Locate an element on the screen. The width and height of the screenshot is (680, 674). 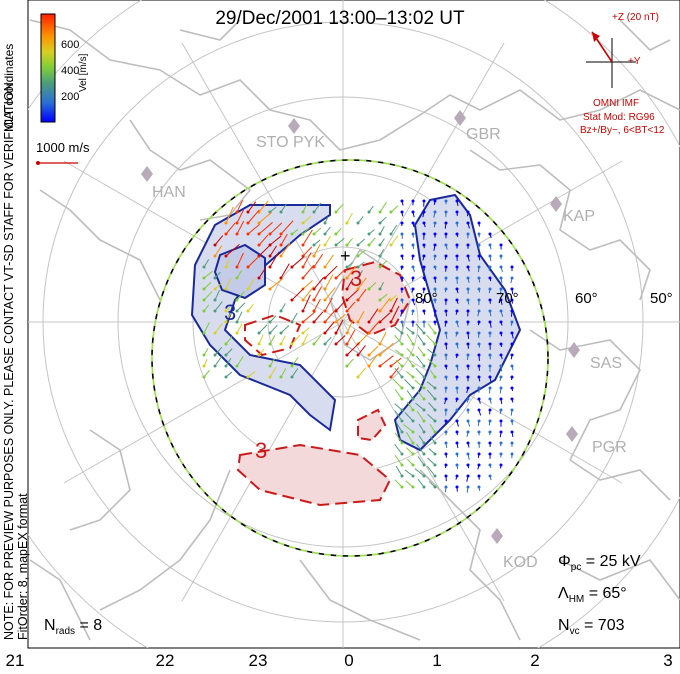
potential-contour-negative-left is located at coordinates (273, 335).